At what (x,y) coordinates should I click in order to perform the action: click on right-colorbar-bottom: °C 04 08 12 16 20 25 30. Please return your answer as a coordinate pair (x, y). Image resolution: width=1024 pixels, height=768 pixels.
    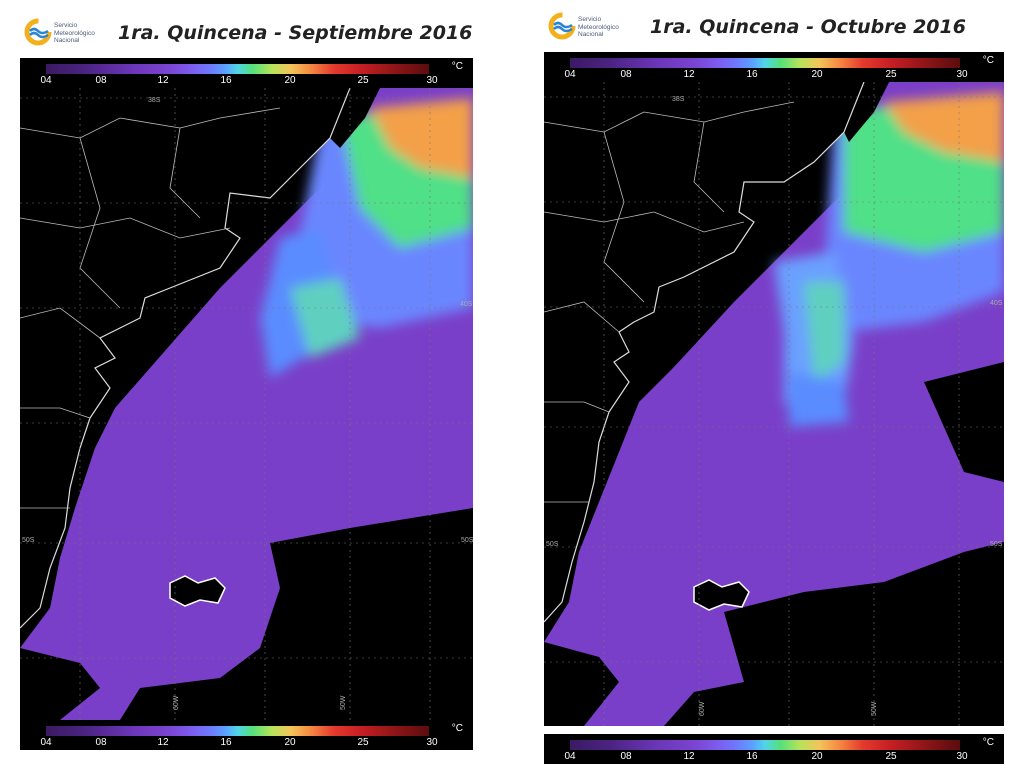
    Looking at the image, I should click on (774, 749).